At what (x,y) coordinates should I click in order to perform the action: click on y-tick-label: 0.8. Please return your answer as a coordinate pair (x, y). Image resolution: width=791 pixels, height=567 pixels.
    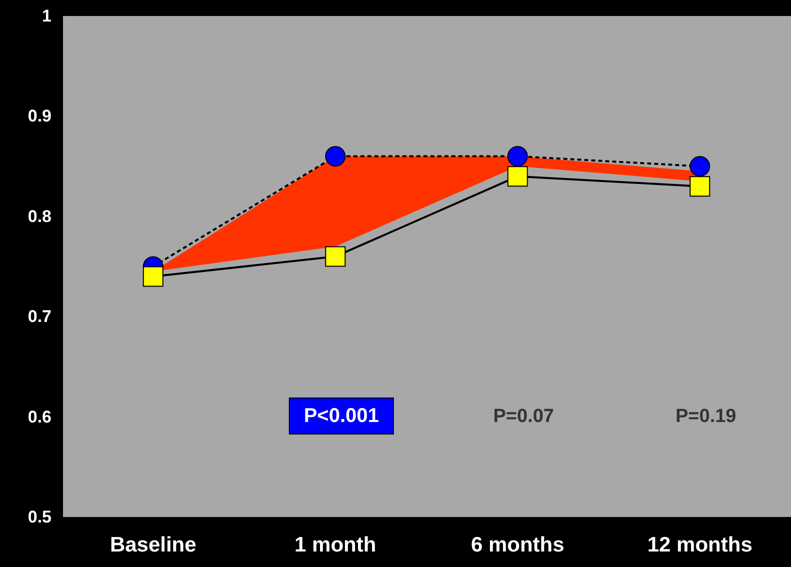
    Looking at the image, I should click on (40, 216).